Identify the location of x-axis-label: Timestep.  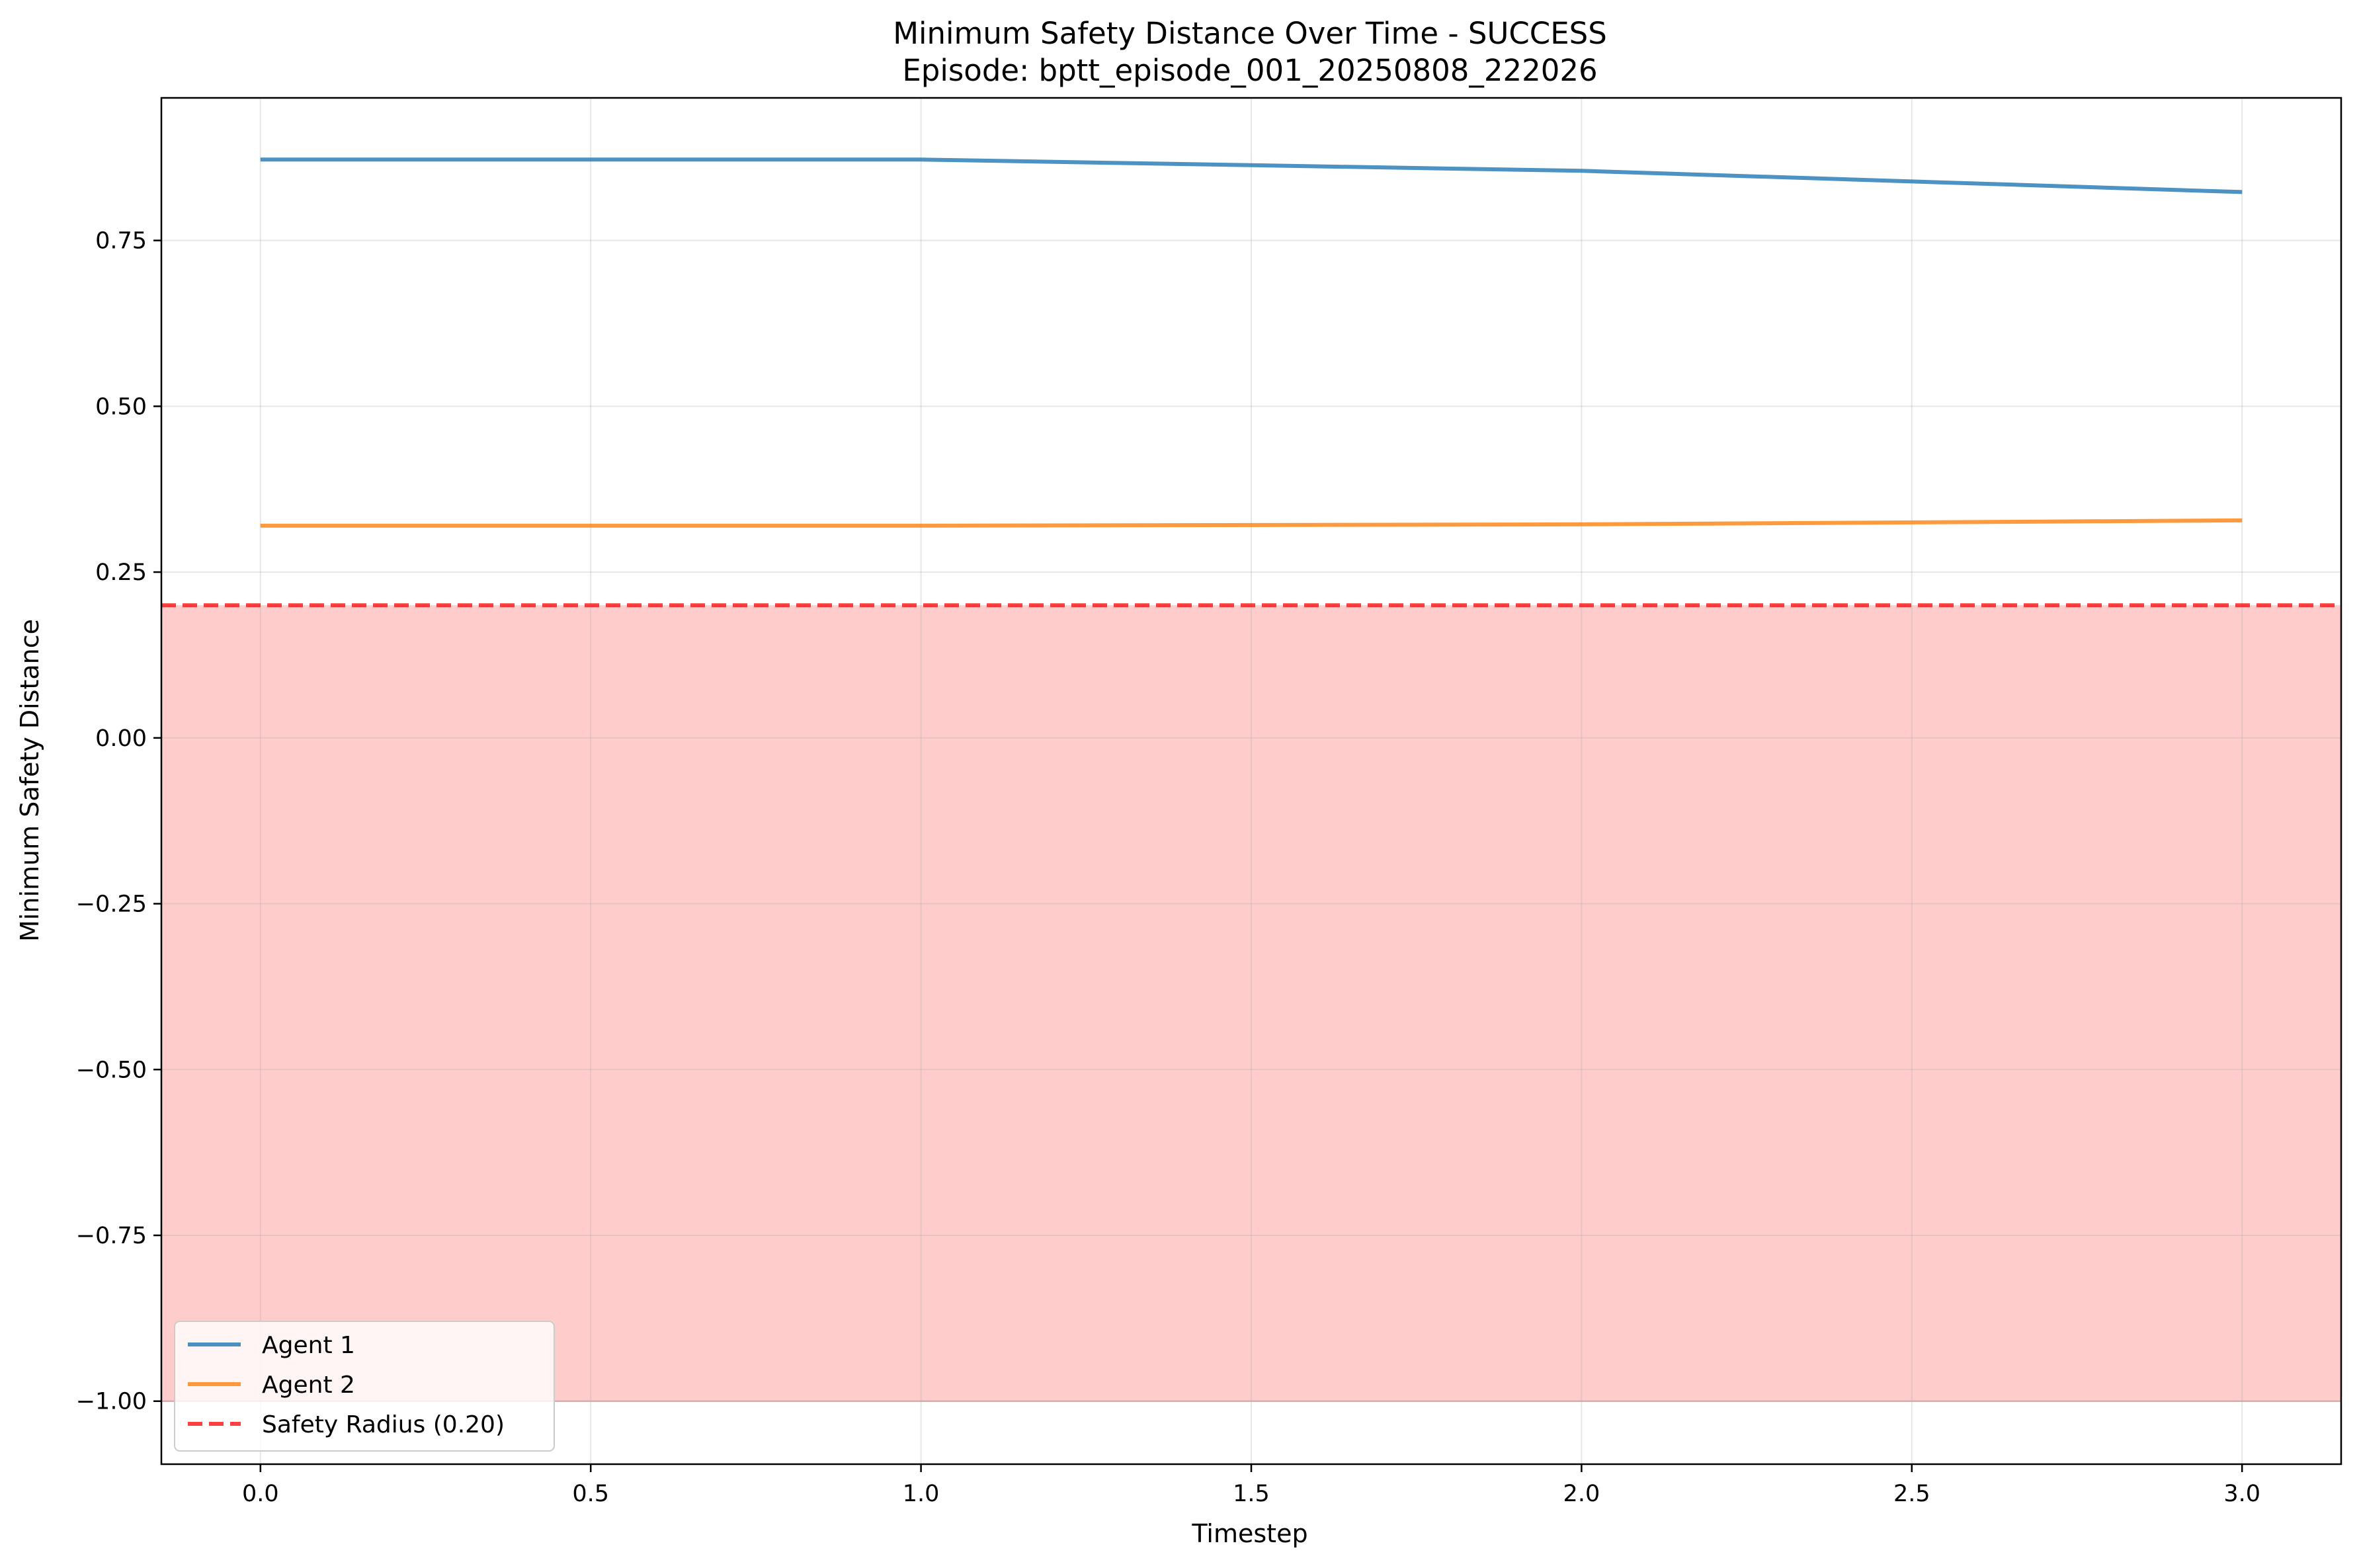
(1249, 1533).